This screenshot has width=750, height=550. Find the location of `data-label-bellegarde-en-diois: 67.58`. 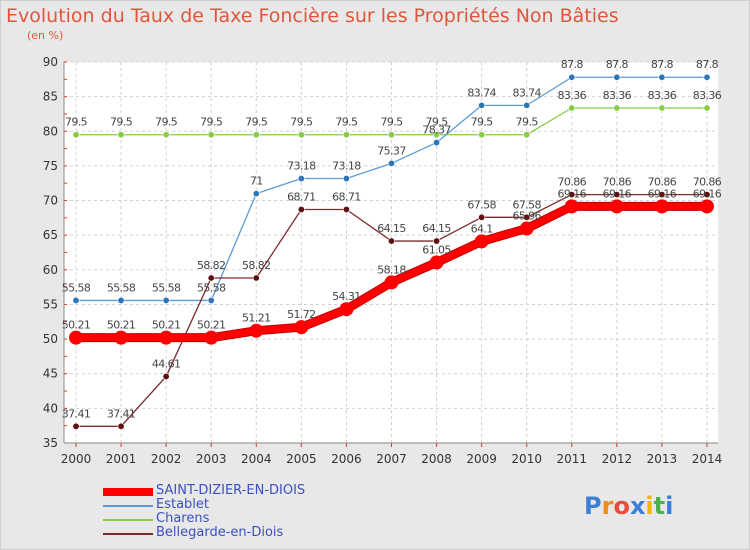

data-label-bellegarde-en-diois: 67.58 is located at coordinates (526, 204).